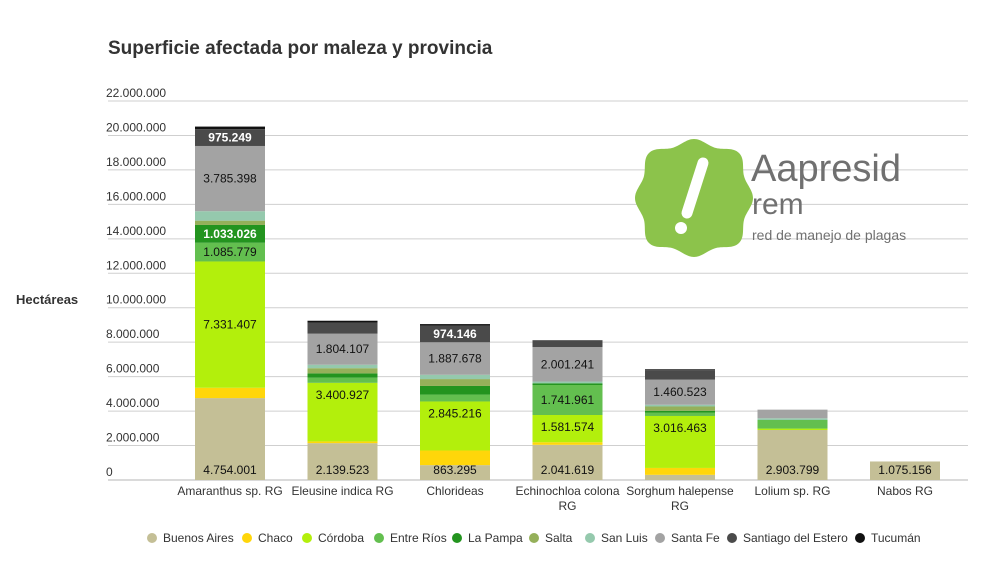  I want to click on y-tick-label: 6.000.000, so click(133, 369).